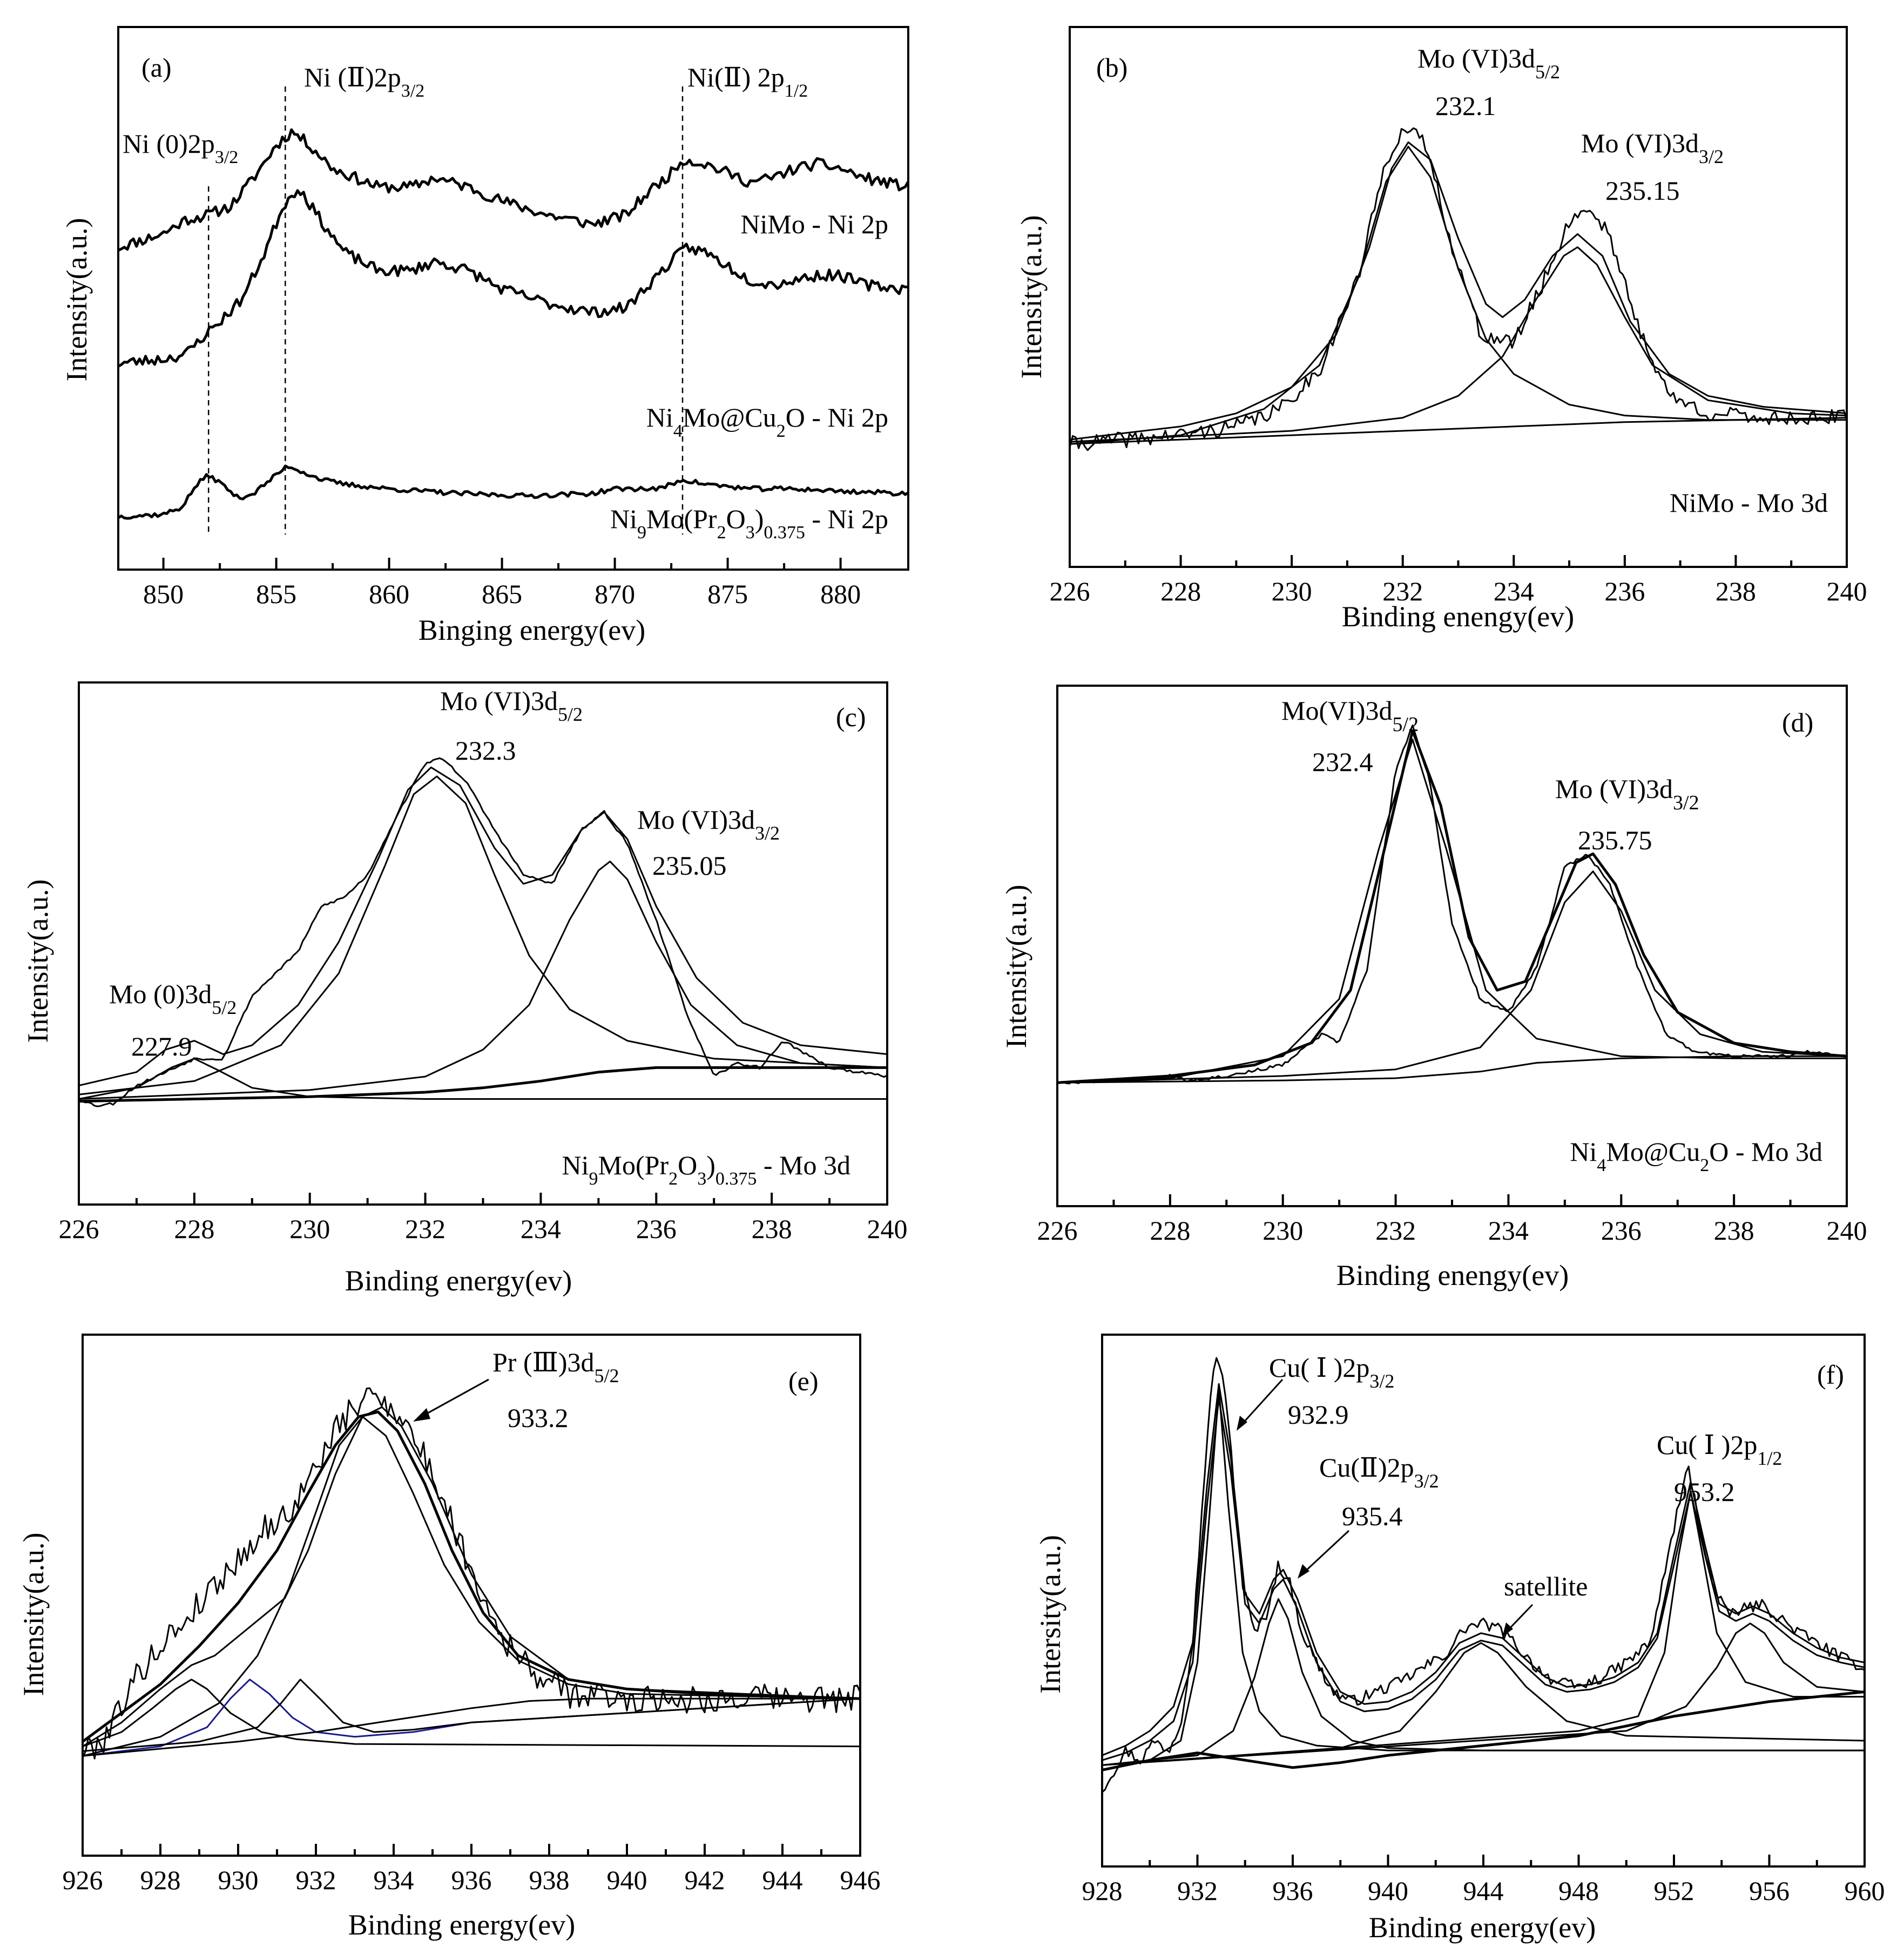 This screenshot has height=1948, width=1904. Describe the element at coordinates (1696, 1156) in the screenshot. I see `series-label: Ni4Mo@Cu2O - Mo 3d` at that location.